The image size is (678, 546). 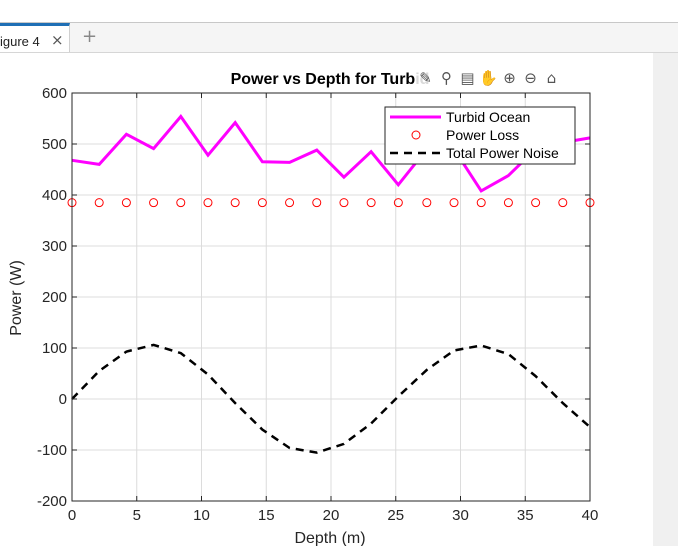 What do you see at coordinates (54, 195) in the screenshot?
I see `y-tick-label: 400` at bounding box center [54, 195].